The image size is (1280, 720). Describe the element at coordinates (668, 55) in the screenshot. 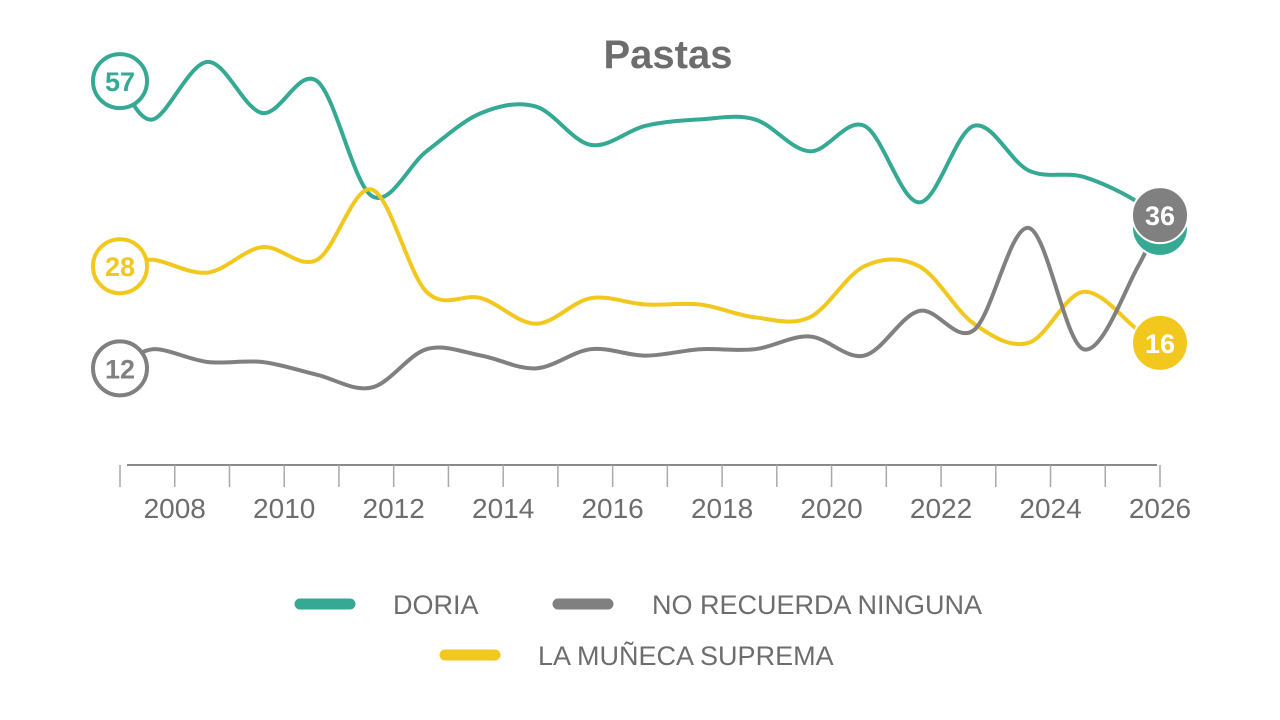

I see `chart-title: Pastas` at that location.